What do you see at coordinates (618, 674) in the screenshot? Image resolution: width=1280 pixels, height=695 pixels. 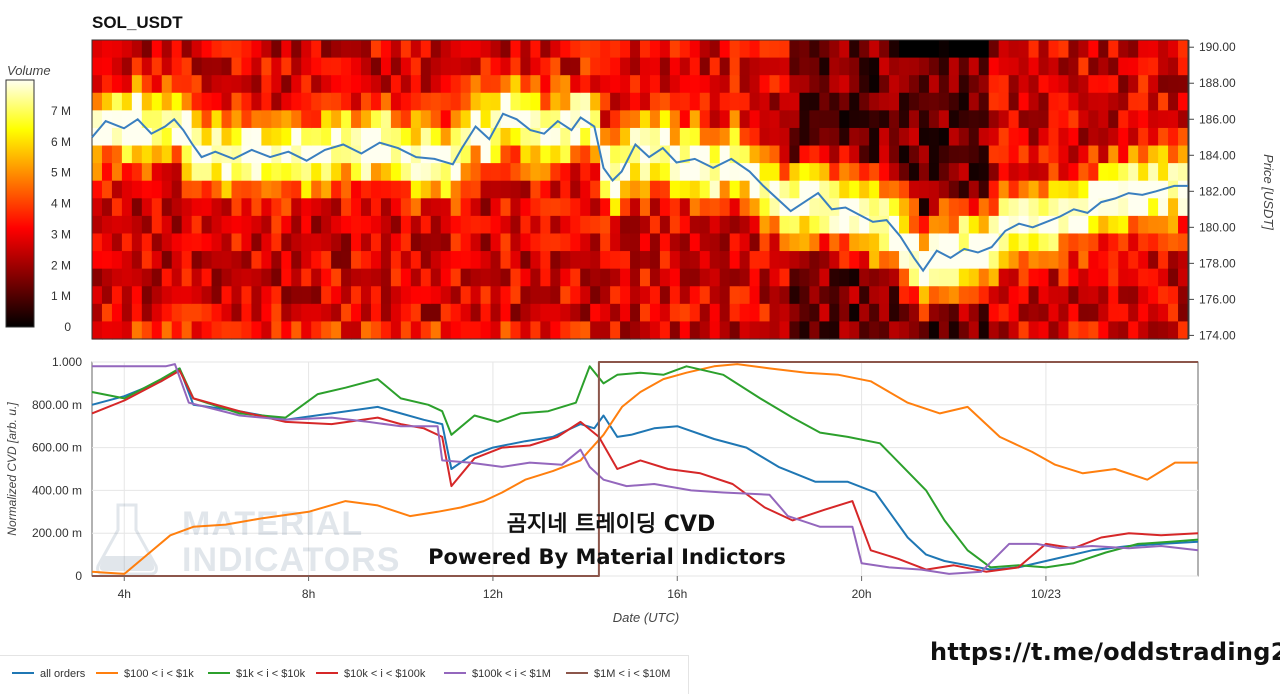 I see `legend-item: $1M < i < $10M` at bounding box center [618, 674].